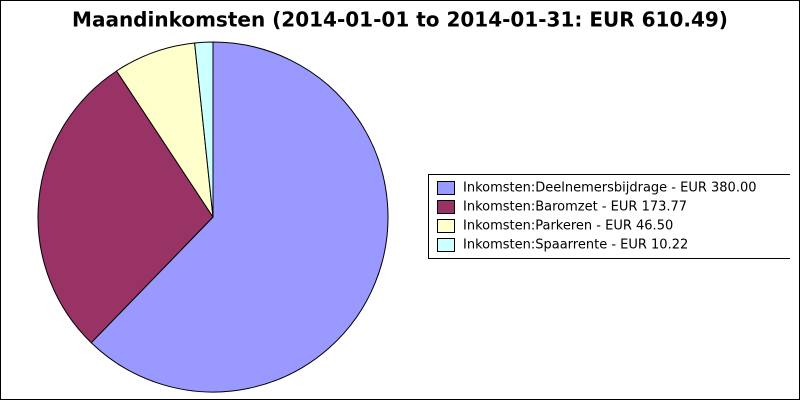 Image resolution: width=800 pixels, height=400 pixels. Describe the element at coordinates (568, 226) in the screenshot. I see `legend-label: Inkomsten:Parkeren - EUR 46.50` at that location.